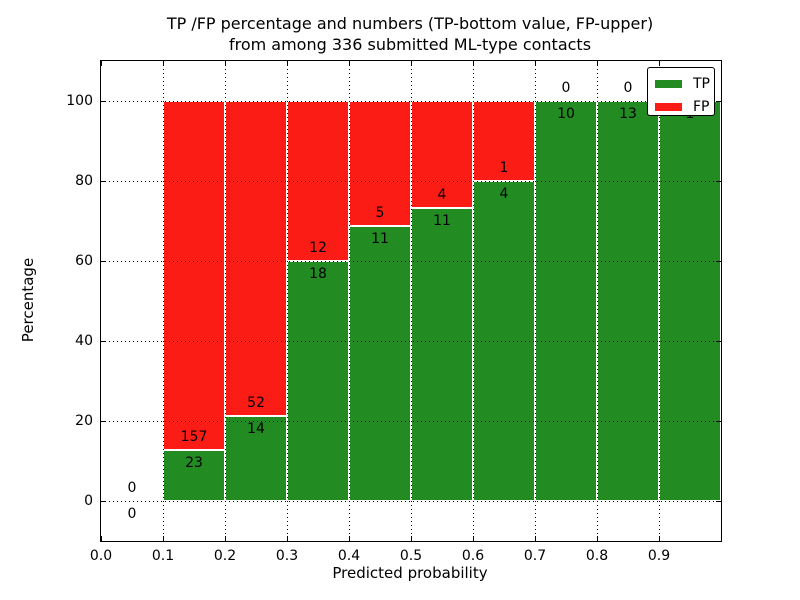  What do you see at coordinates (597, 556) in the screenshot?
I see `x-tick-label: 0.8` at bounding box center [597, 556].